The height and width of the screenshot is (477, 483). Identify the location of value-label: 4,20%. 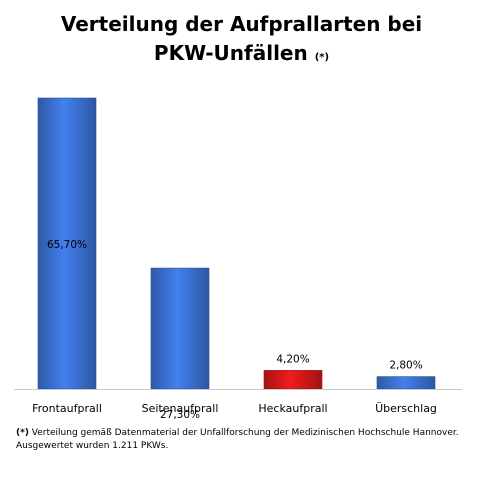
(292, 359).